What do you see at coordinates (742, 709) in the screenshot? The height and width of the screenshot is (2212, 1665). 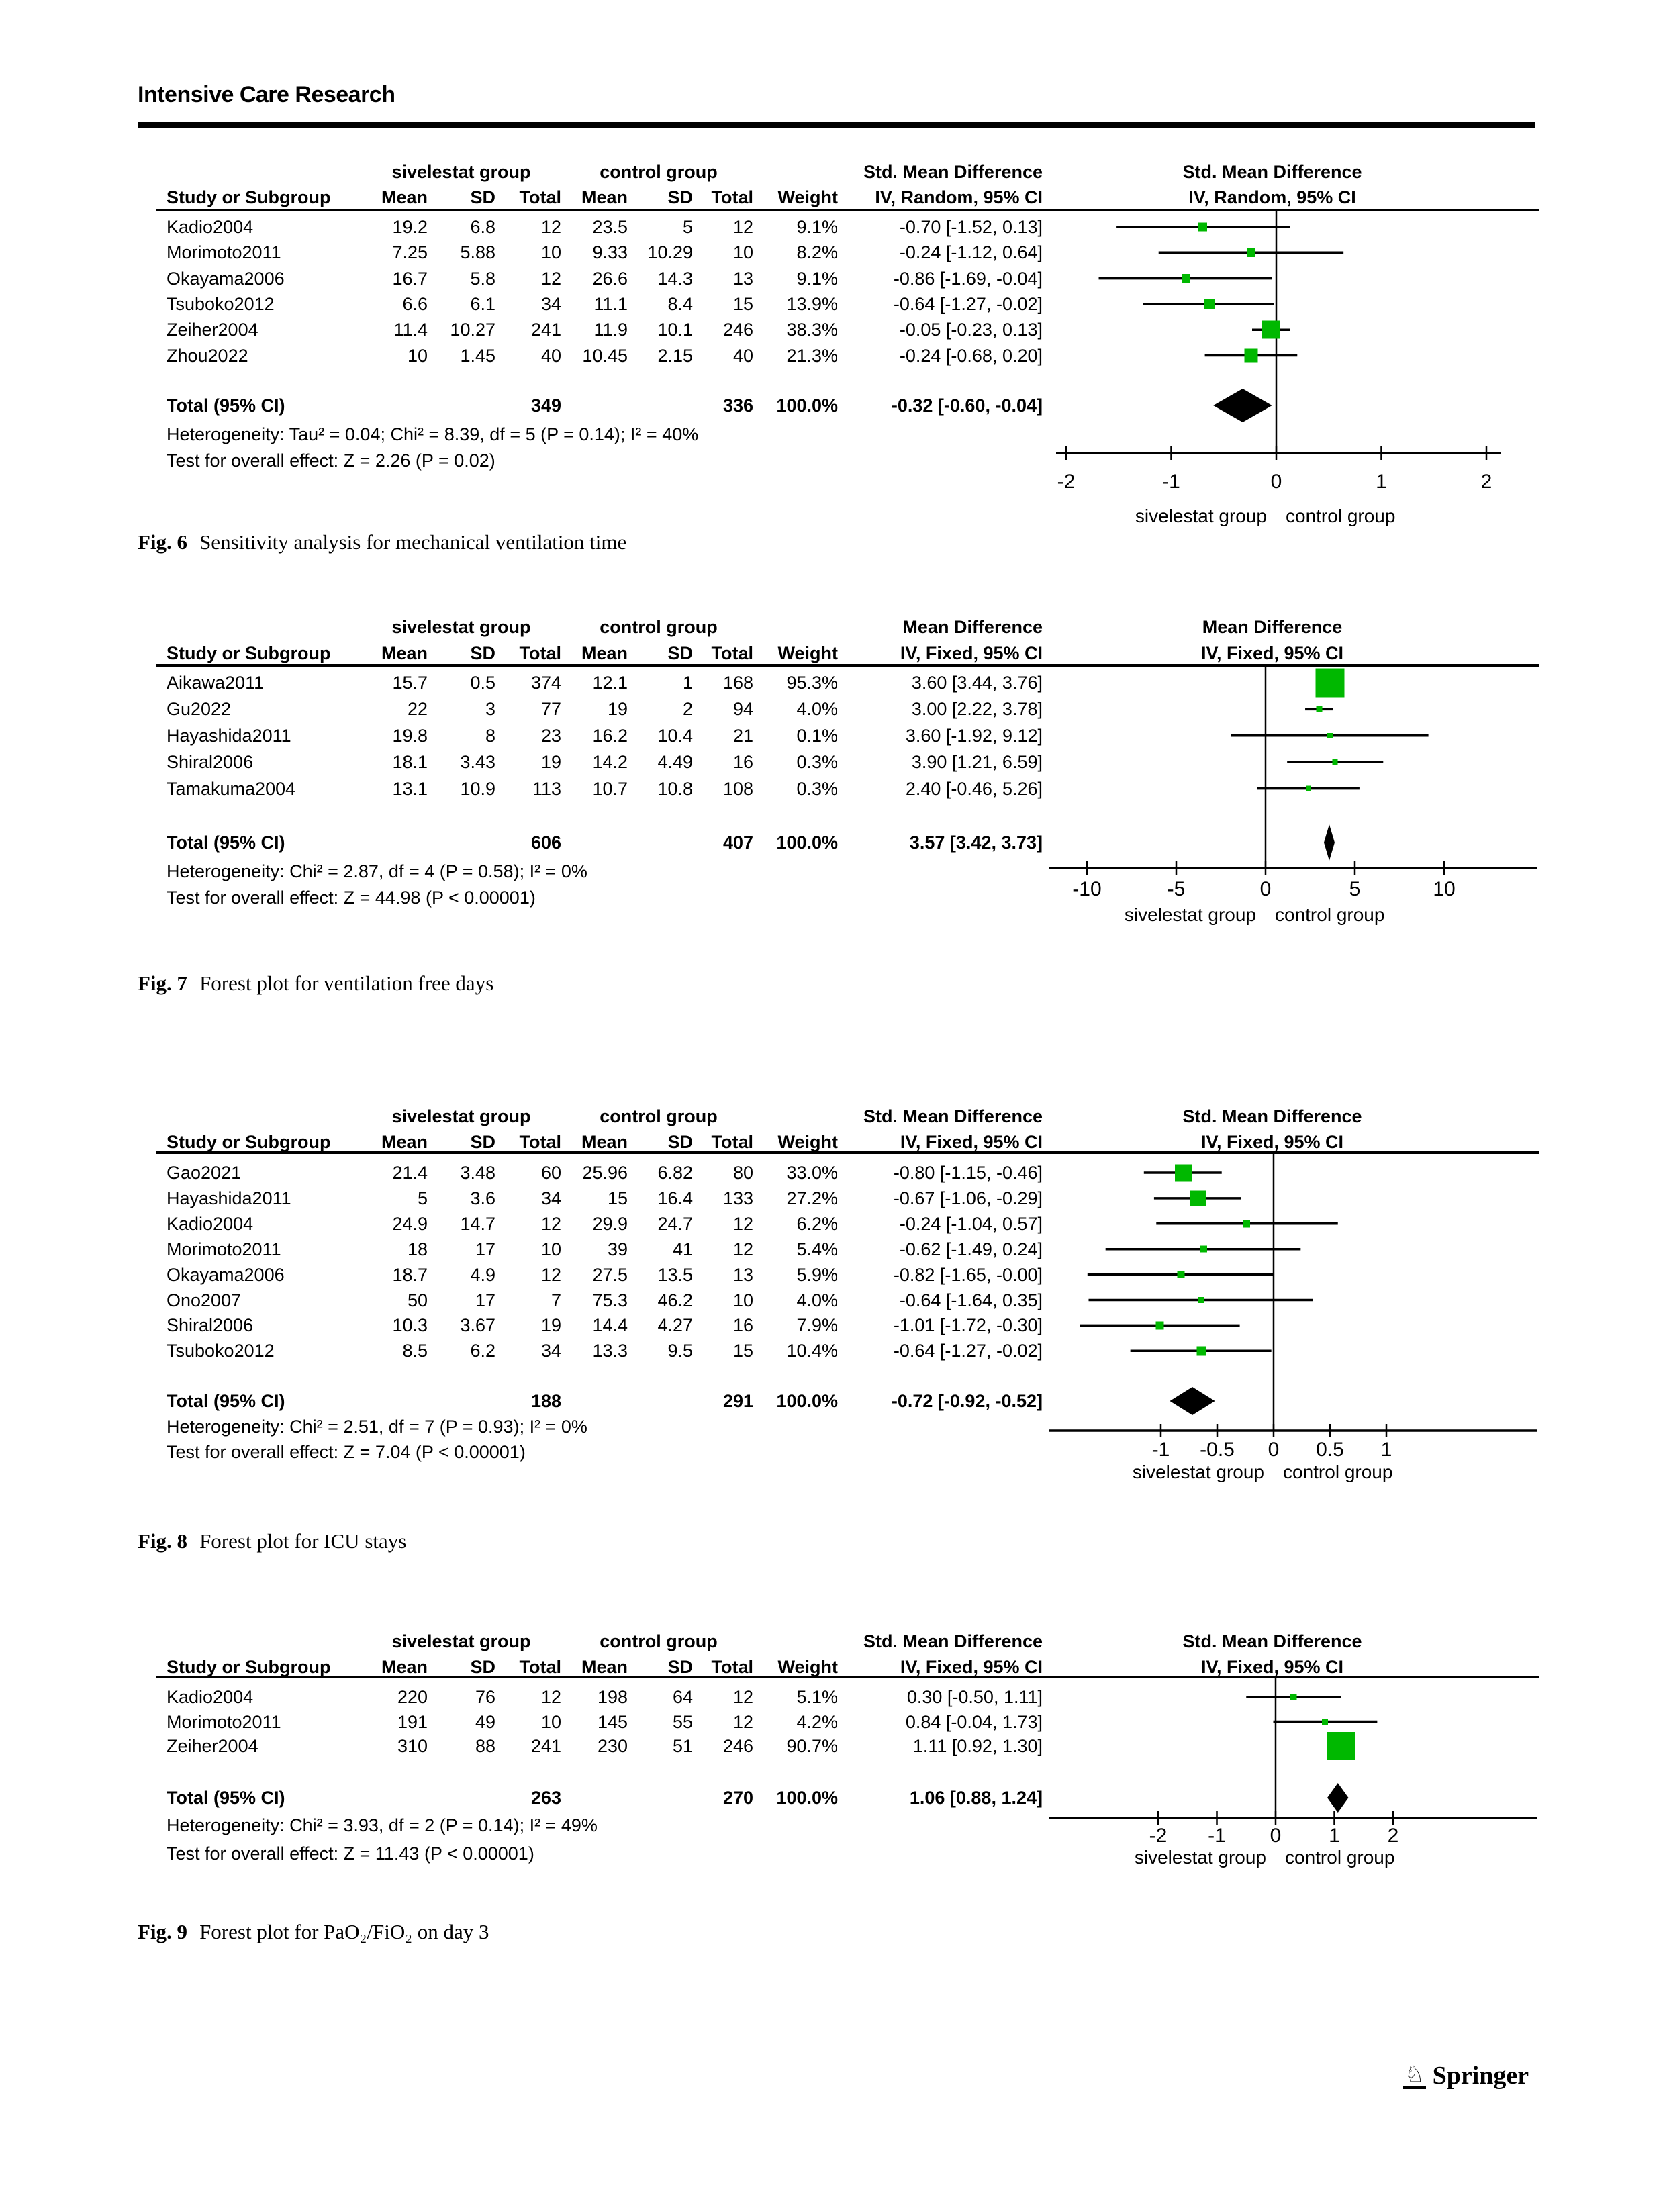 I see `study-row-cell: 94` at bounding box center [742, 709].